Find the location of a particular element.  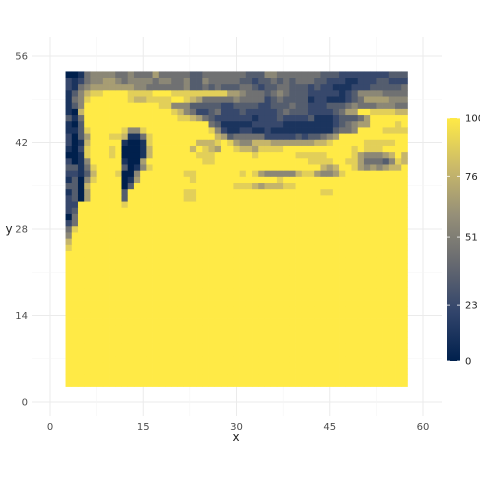

legend-colorbar is located at coordinates (453, 239).